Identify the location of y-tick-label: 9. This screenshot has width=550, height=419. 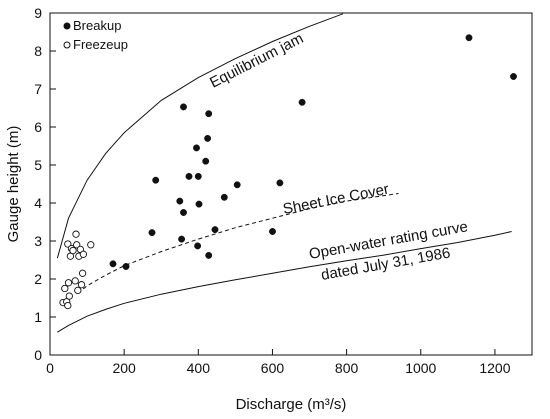
(38, 13).